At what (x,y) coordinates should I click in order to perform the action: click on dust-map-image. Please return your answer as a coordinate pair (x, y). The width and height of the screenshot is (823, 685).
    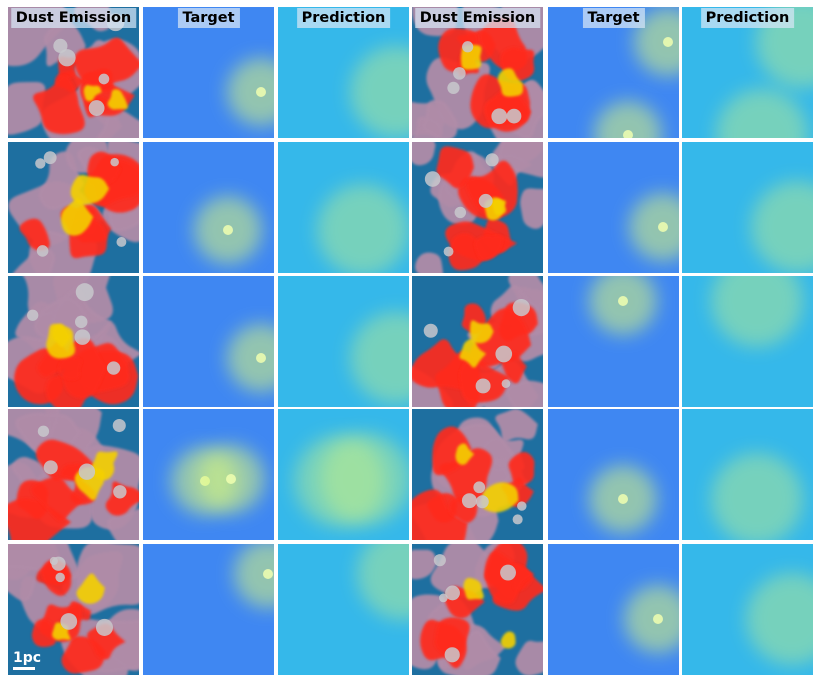
    Looking at the image, I should click on (477, 72).